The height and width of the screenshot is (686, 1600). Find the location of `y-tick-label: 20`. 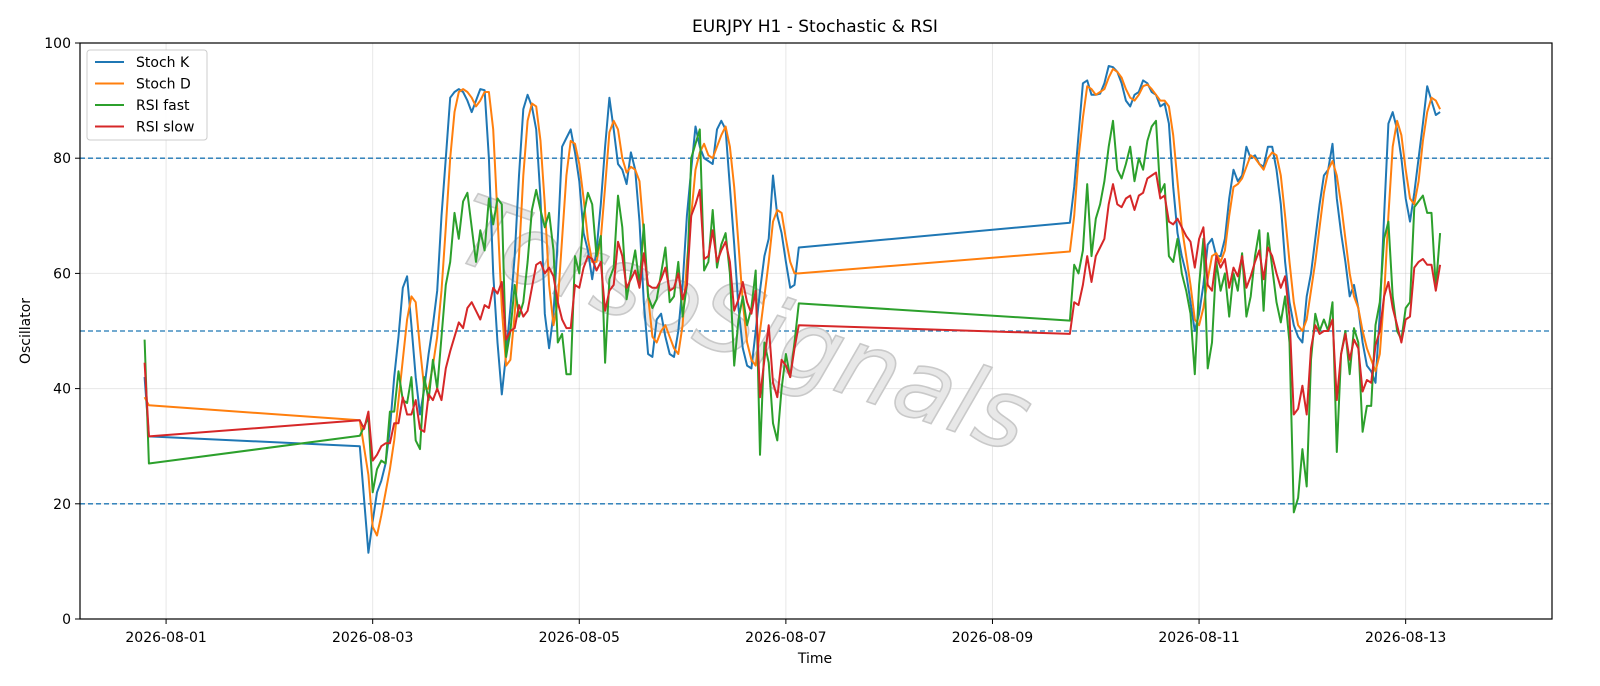

y-tick-label: 20 is located at coordinates (62, 505).